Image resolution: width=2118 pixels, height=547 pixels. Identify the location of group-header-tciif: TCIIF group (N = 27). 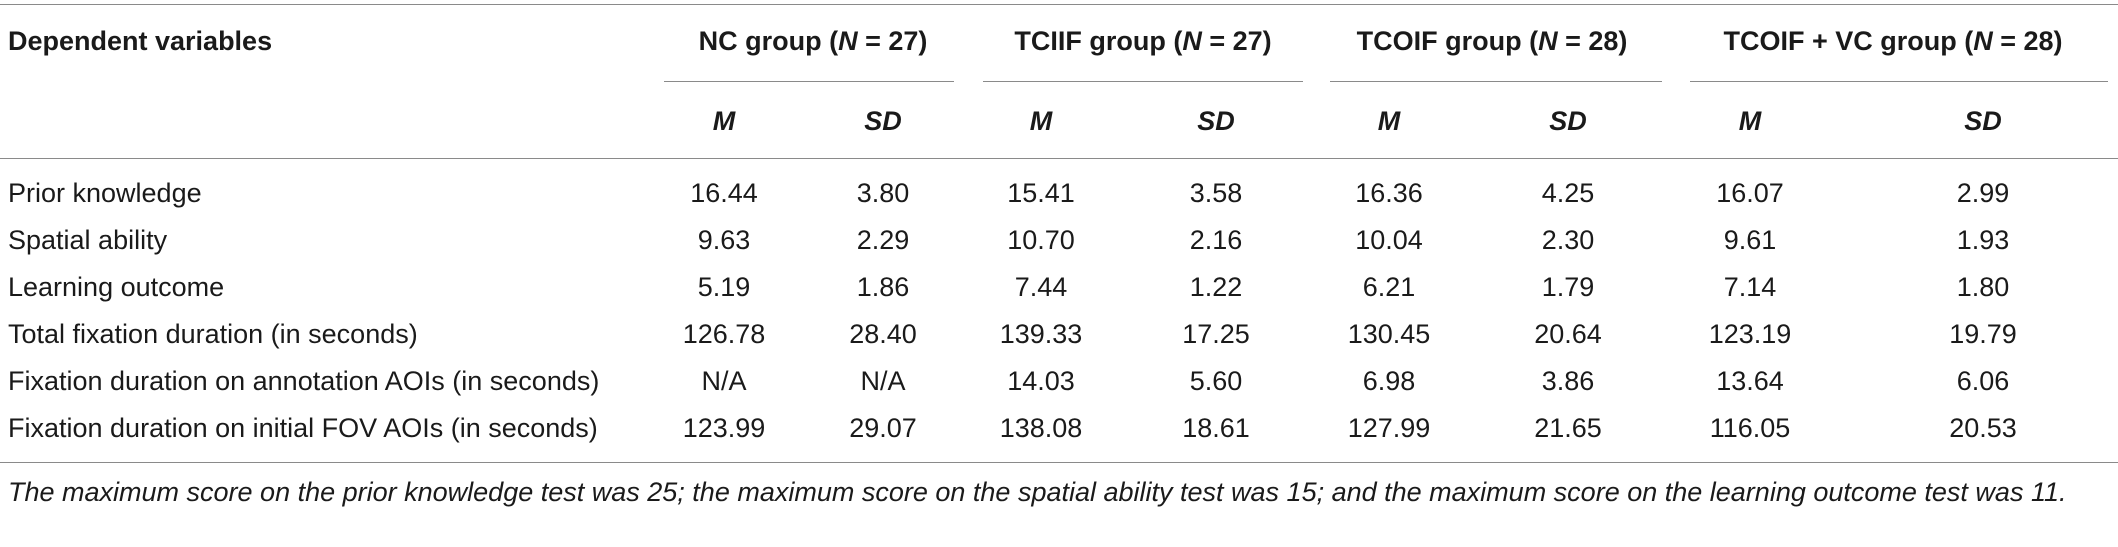
(1143, 41).